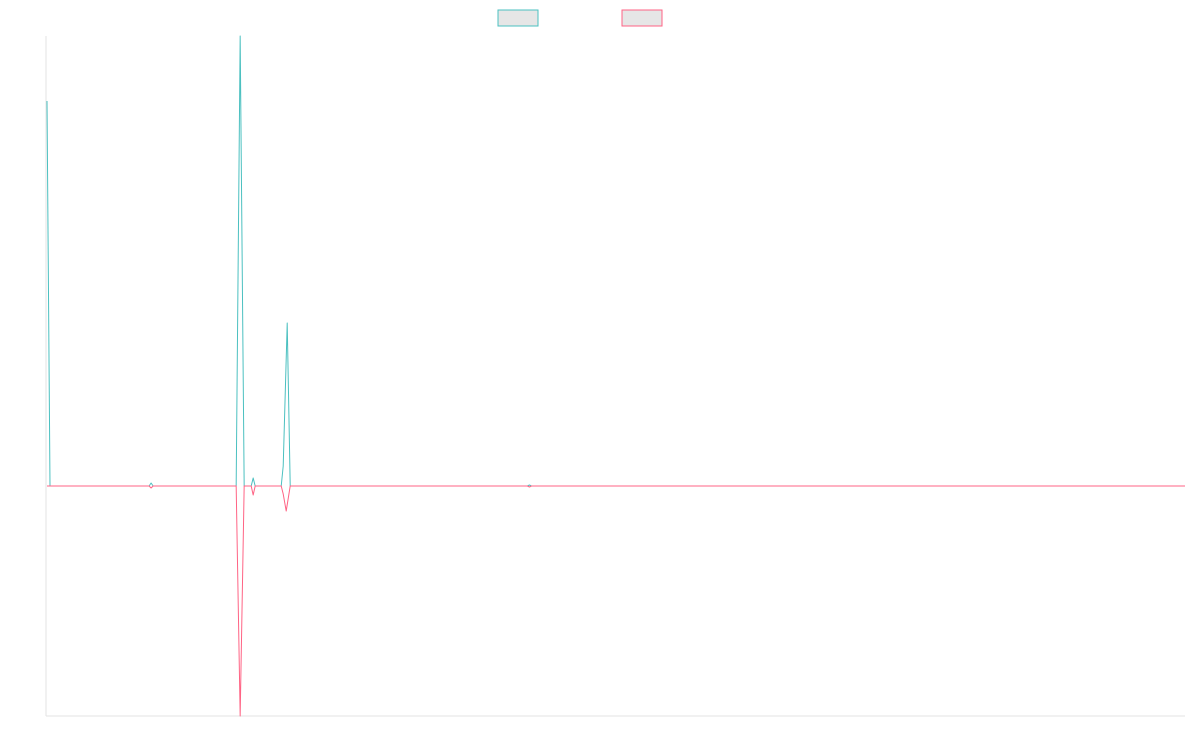  I want to click on legend, so click(580, 18).